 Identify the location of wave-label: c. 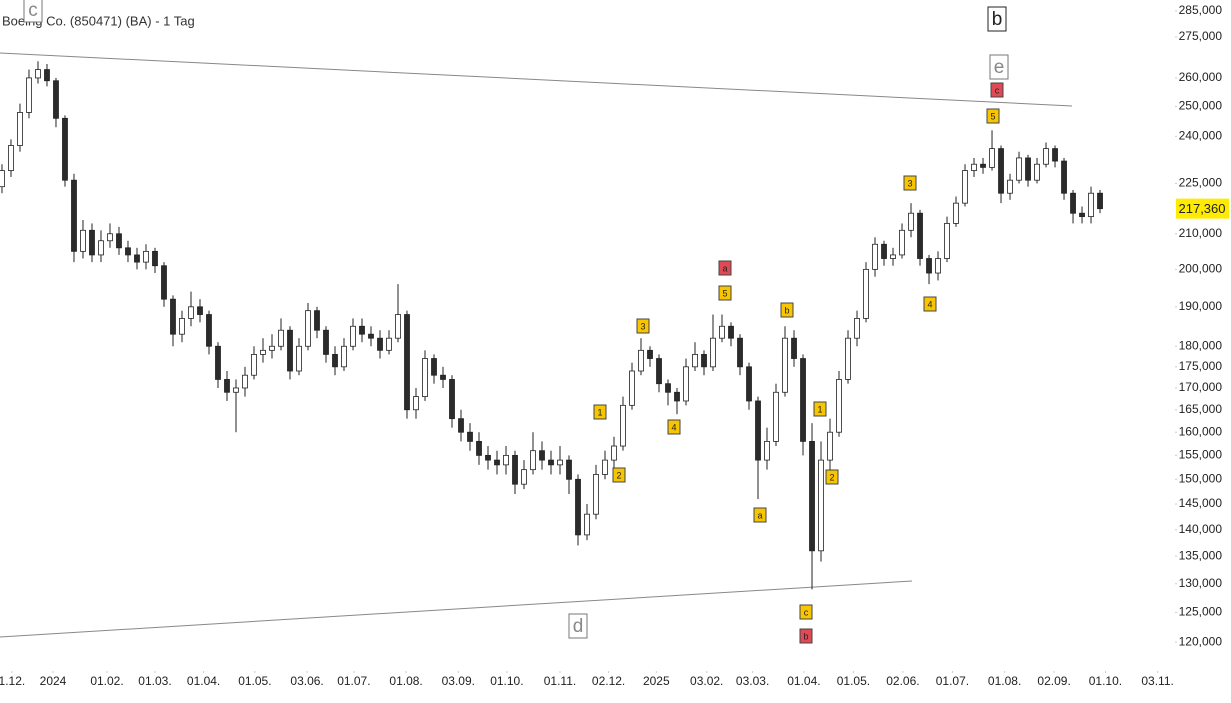
(806, 612).